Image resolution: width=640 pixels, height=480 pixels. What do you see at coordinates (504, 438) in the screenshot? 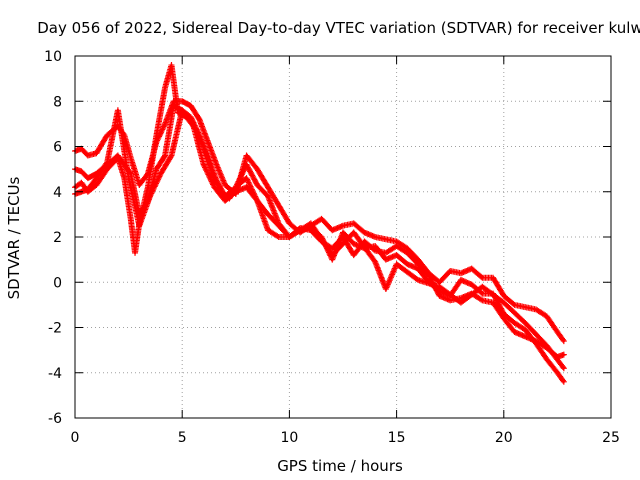
I see `x-tick-label: 20` at bounding box center [504, 438].